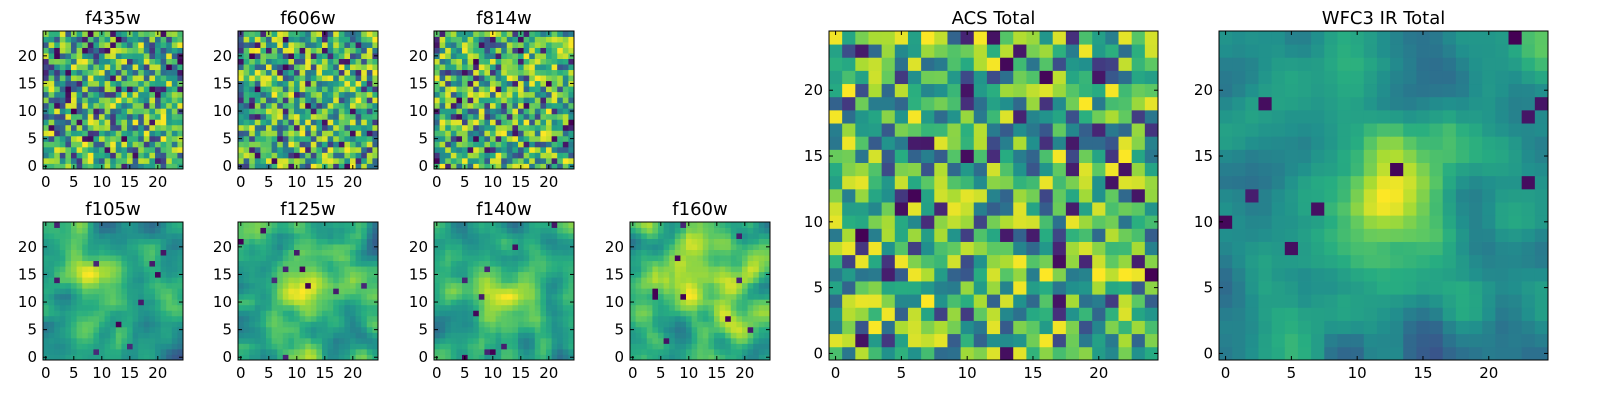 The image size is (1600, 400). What do you see at coordinates (716, 373) in the screenshot?
I see `x-tick-label: 15` at bounding box center [716, 373].